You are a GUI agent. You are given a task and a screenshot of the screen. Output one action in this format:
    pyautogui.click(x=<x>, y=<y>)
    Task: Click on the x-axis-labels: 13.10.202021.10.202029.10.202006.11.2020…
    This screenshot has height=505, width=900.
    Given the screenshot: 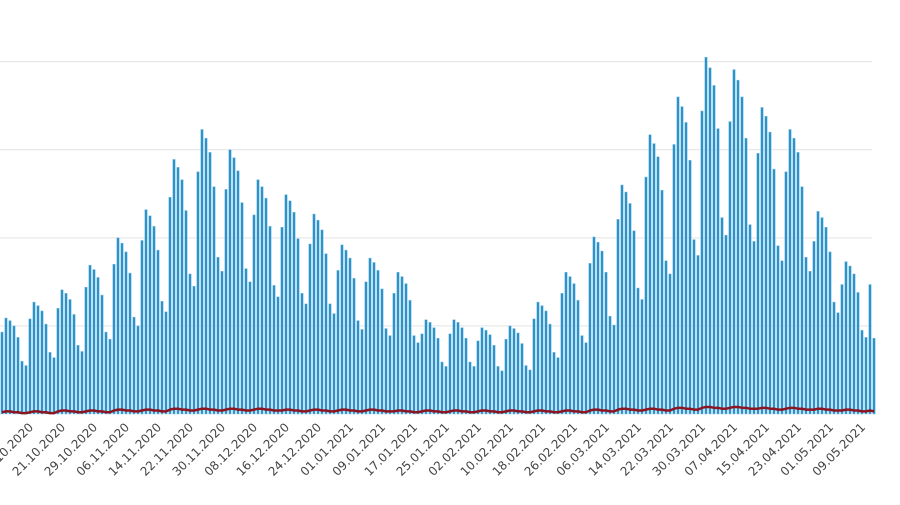 What is the action you would take?
    pyautogui.click(x=434, y=449)
    